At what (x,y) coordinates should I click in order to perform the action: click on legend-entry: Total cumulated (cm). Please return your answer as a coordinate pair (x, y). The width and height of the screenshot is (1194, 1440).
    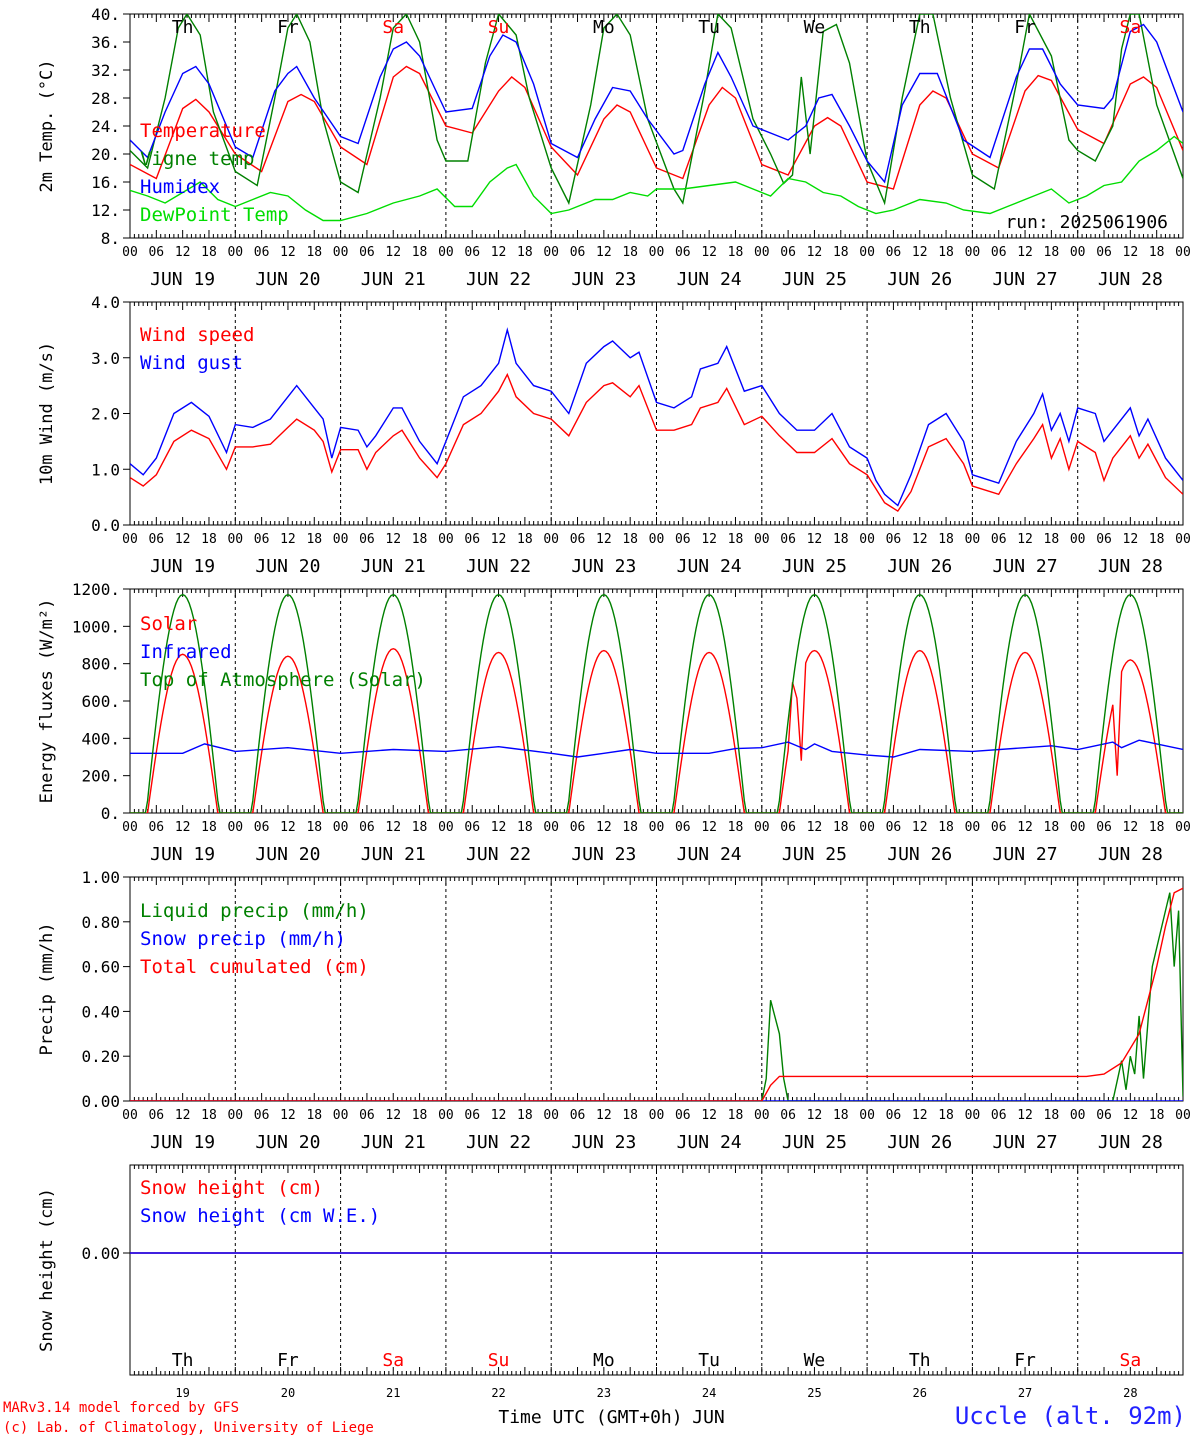
    Looking at the image, I should click on (254, 967).